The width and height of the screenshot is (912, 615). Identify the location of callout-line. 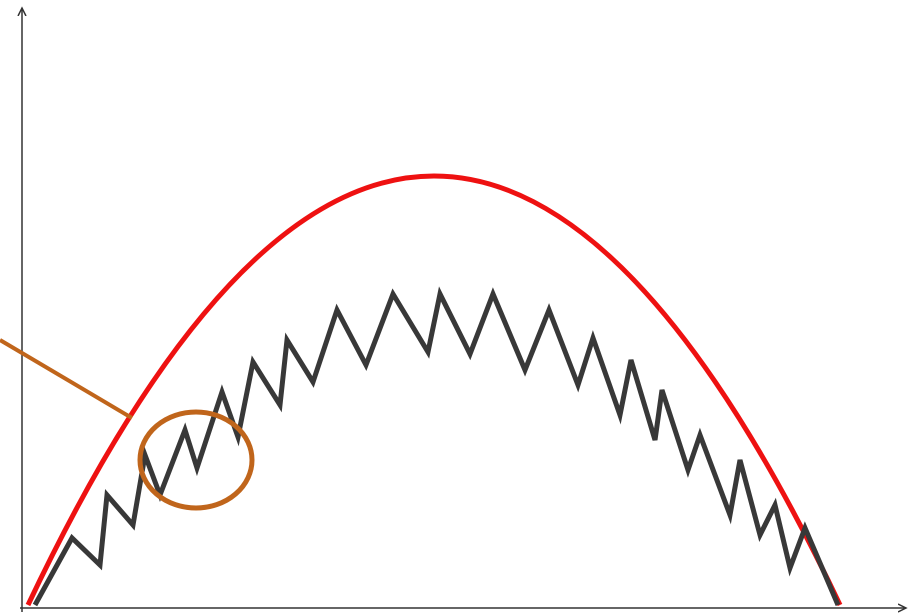
(67, 379).